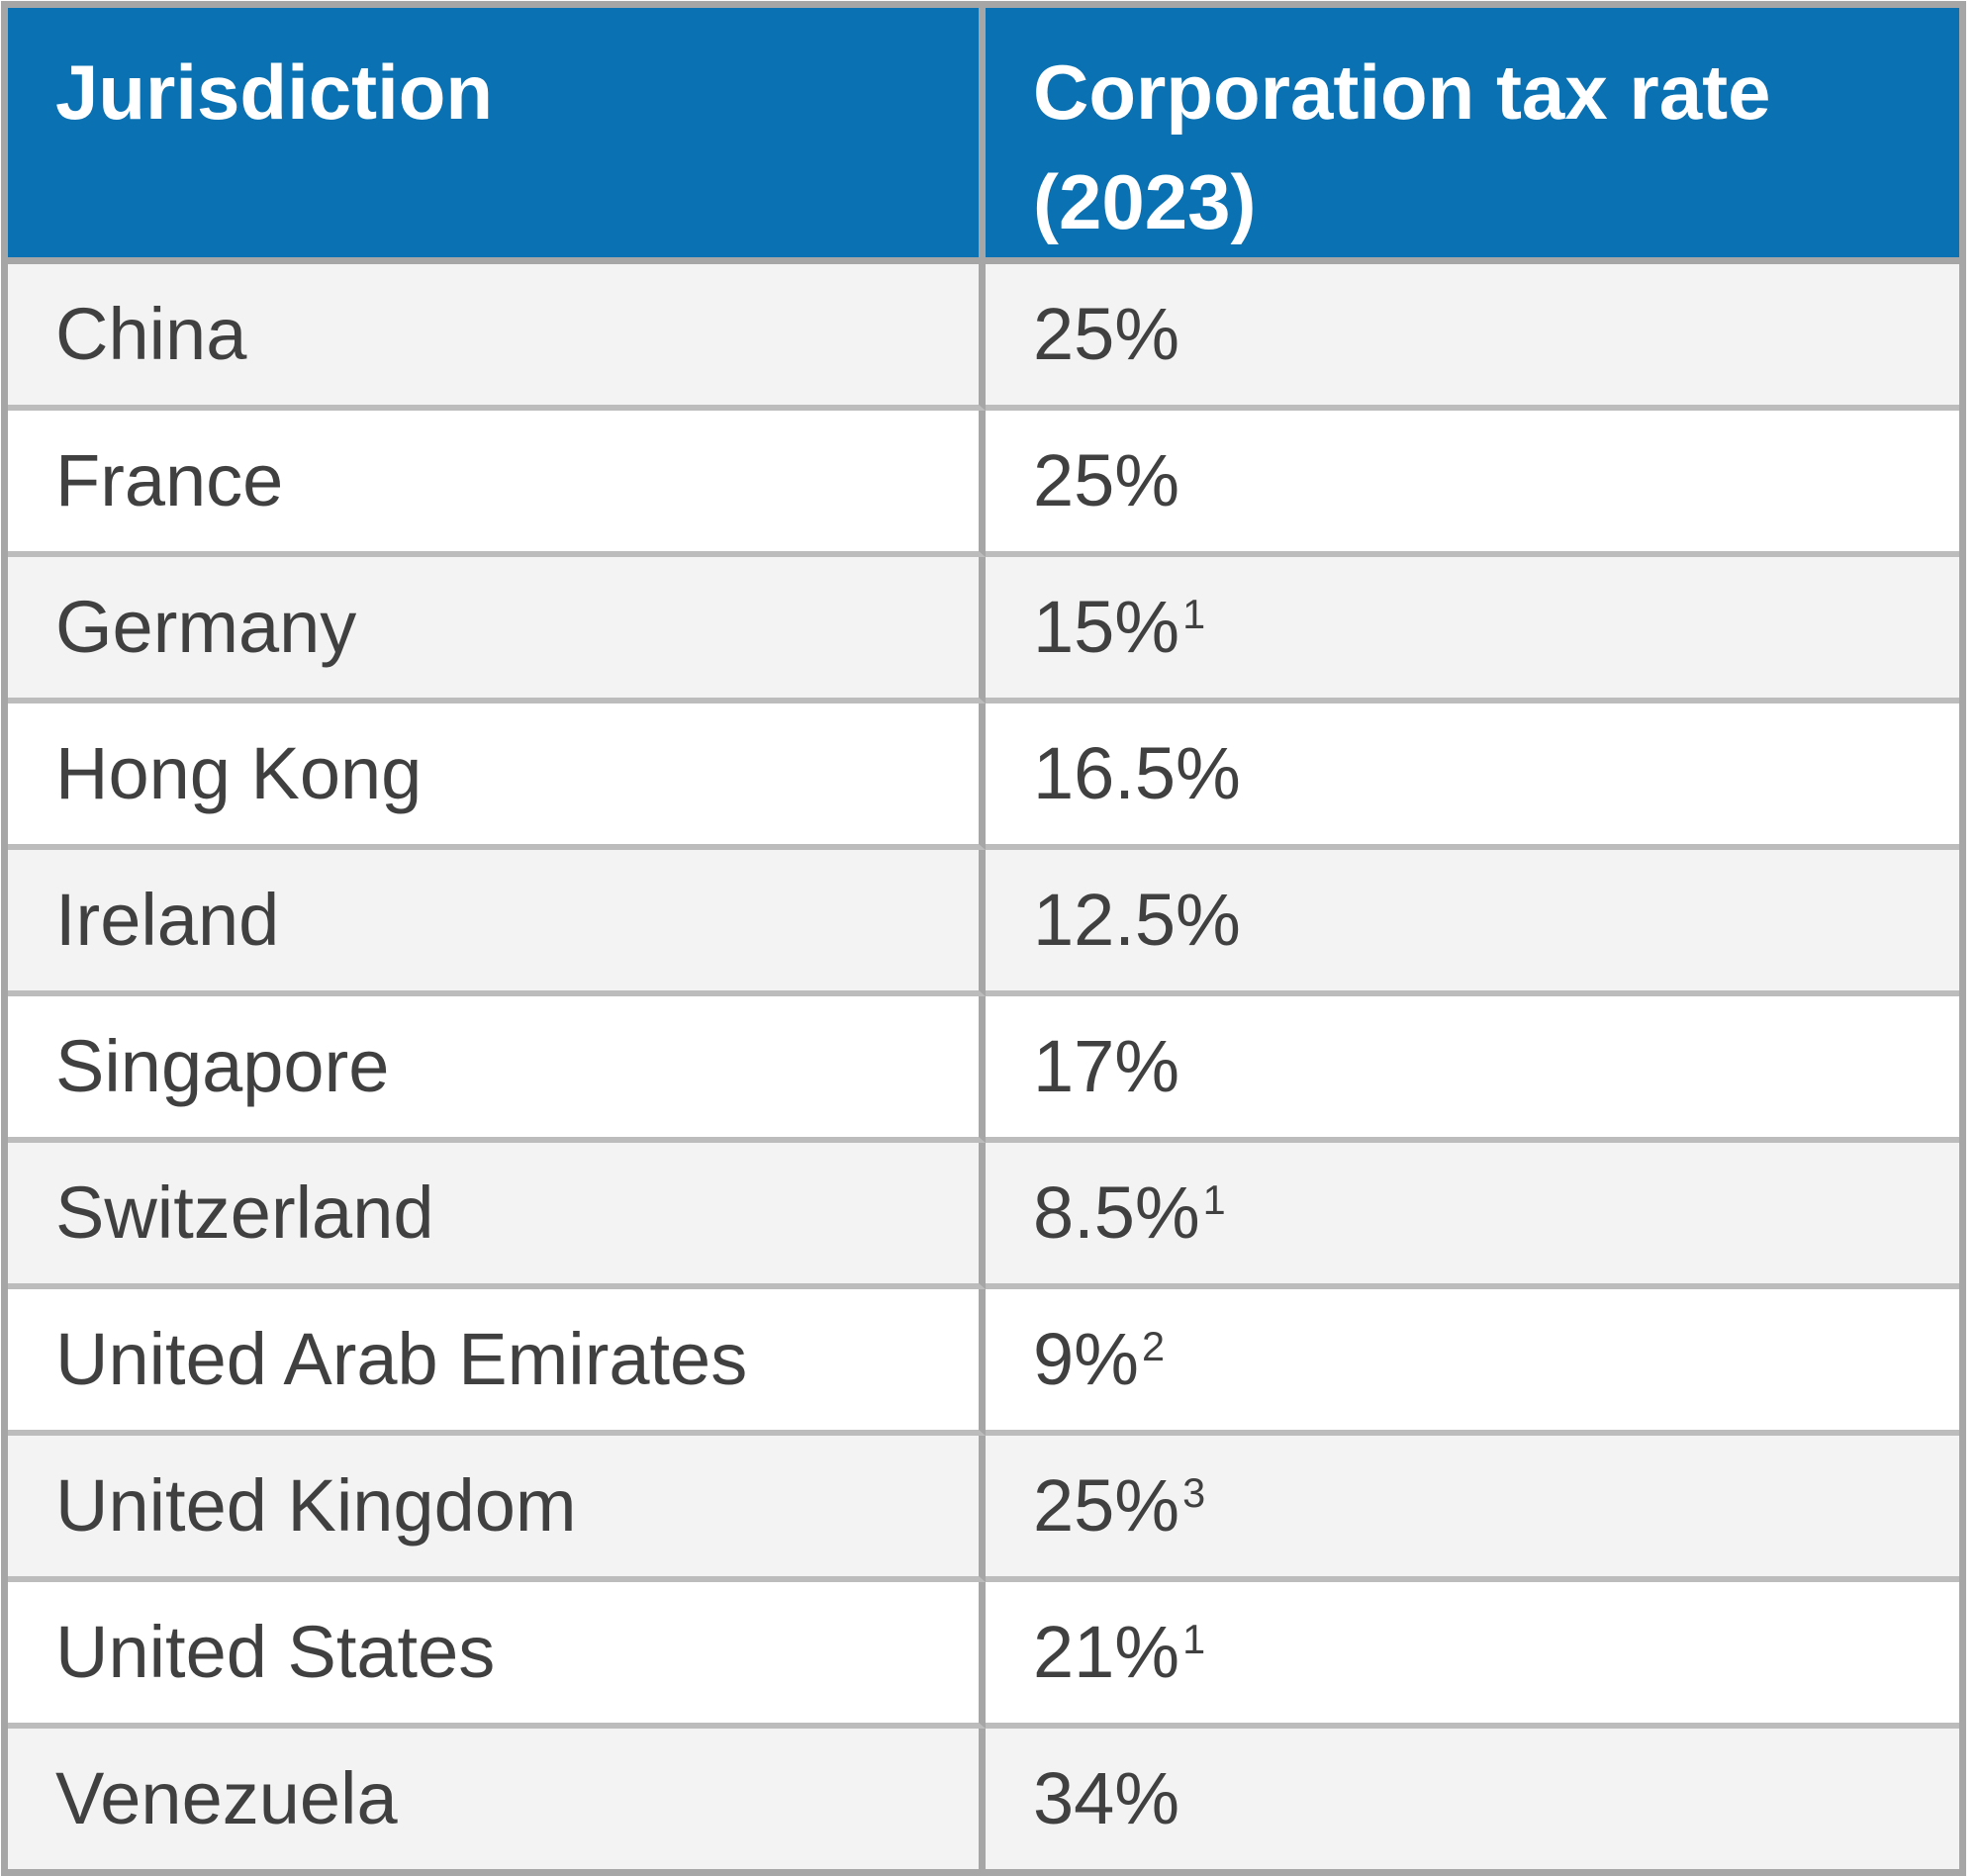 The width and height of the screenshot is (1979, 1876). What do you see at coordinates (497, 1069) in the screenshot?
I see `jurisdiction-cell: Singapore` at bounding box center [497, 1069].